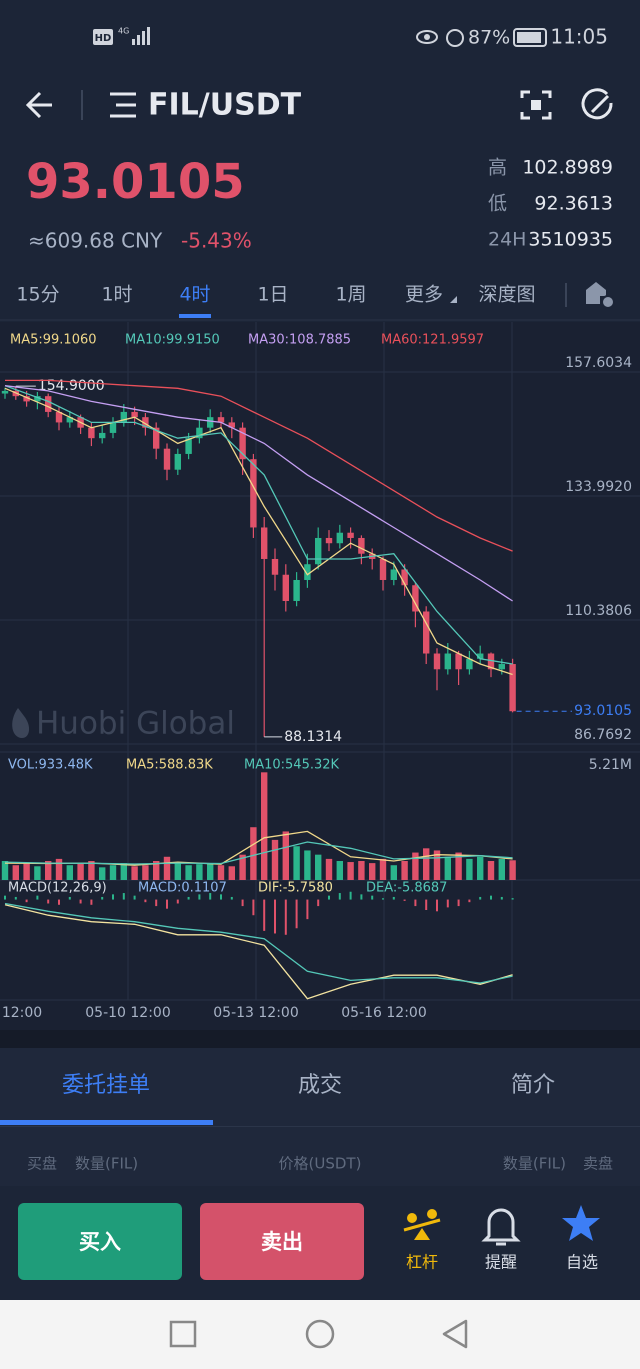  I want to click on current-price-label: 93.0105, so click(603, 711).